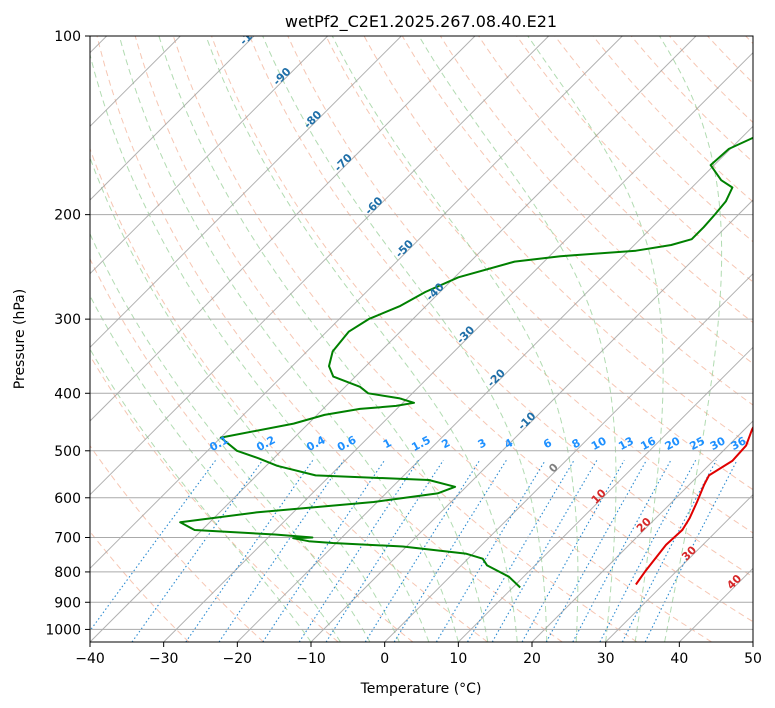 The width and height of the screenshot is (775, 708). Describe the element at coordinates (626, 443) in the screenshot. I see `mixing-ratio-label: 13` at that location.